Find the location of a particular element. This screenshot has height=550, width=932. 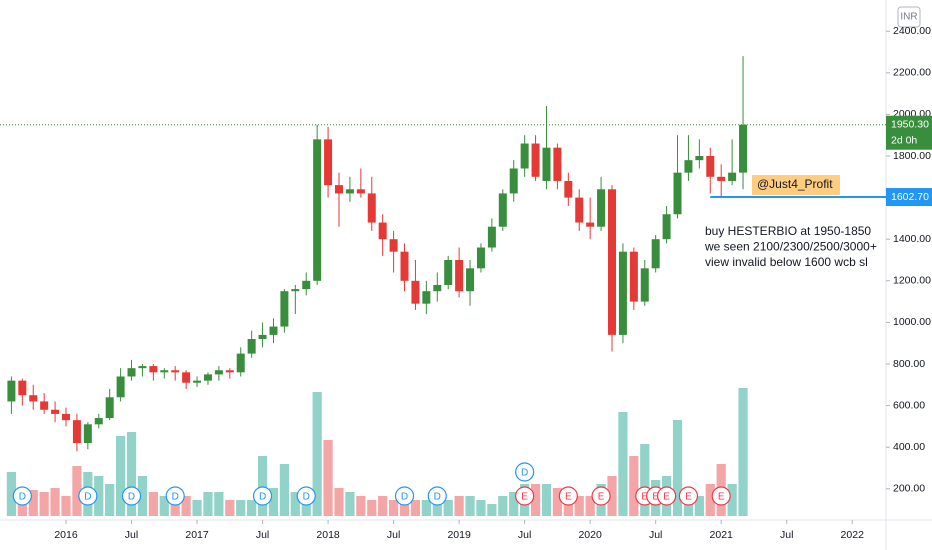

currency-box is located at coordinates (909, 17).